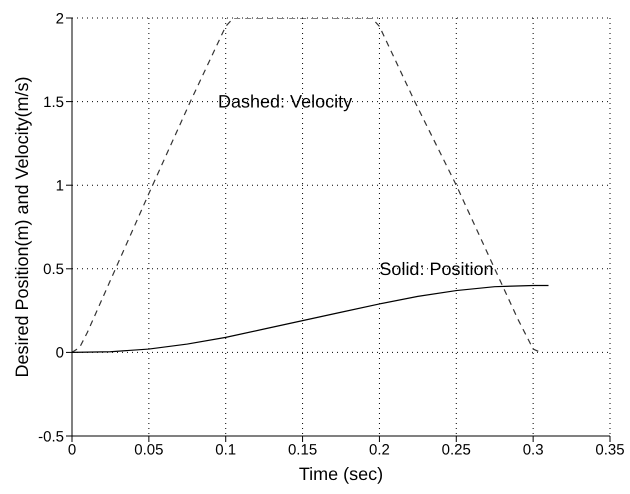 This screenshot has width=630, height=494. What do you see at coordinates (53, 269) in the screenshot?
I see `y-tick-label: 0.5` at bounding box center [53, 269].